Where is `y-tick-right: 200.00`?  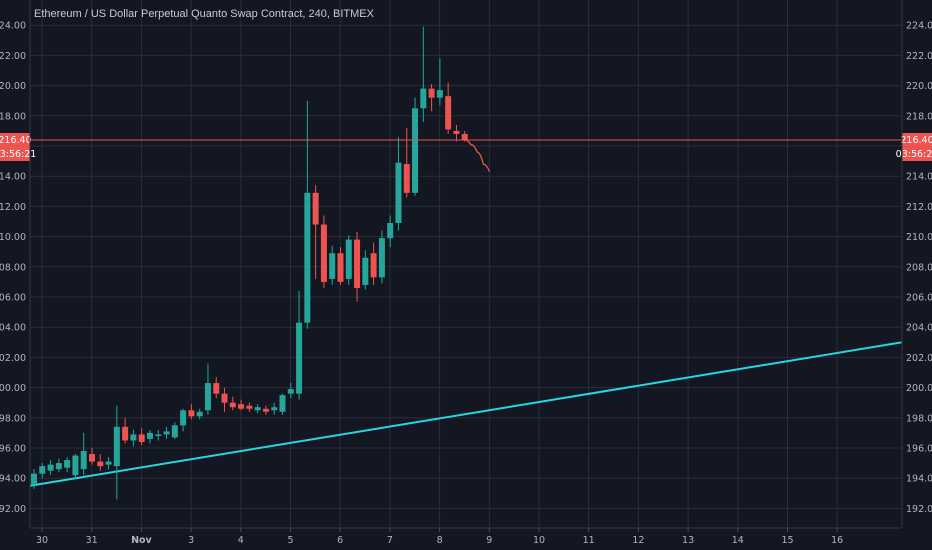 y-tick-right: 200.00 is located at coordinates (919, 388).